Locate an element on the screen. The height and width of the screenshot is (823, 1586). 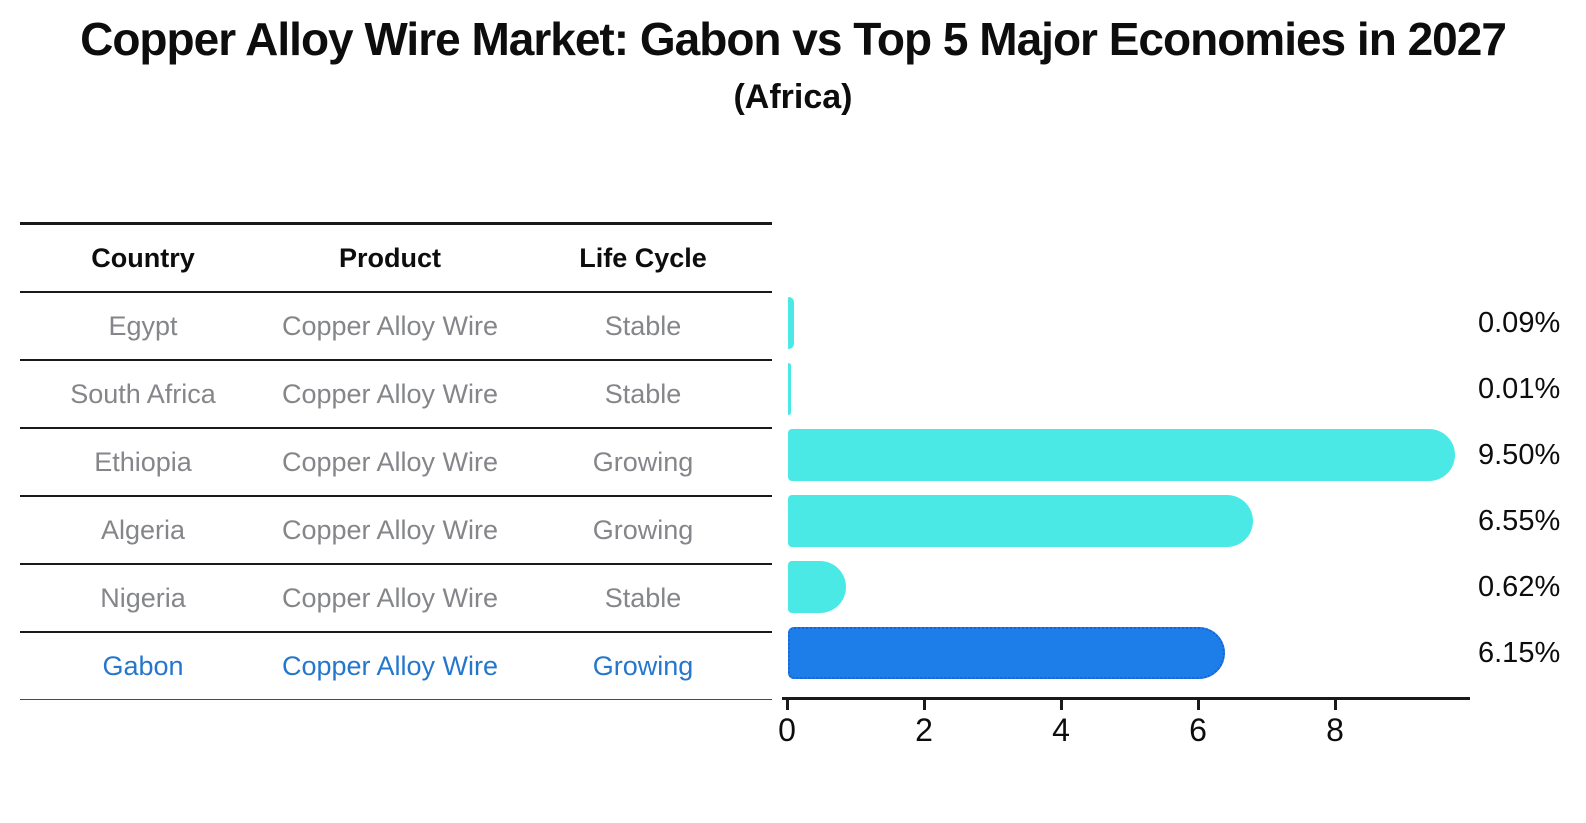
bar-ethiopia is located at coordinates (1121, 455).